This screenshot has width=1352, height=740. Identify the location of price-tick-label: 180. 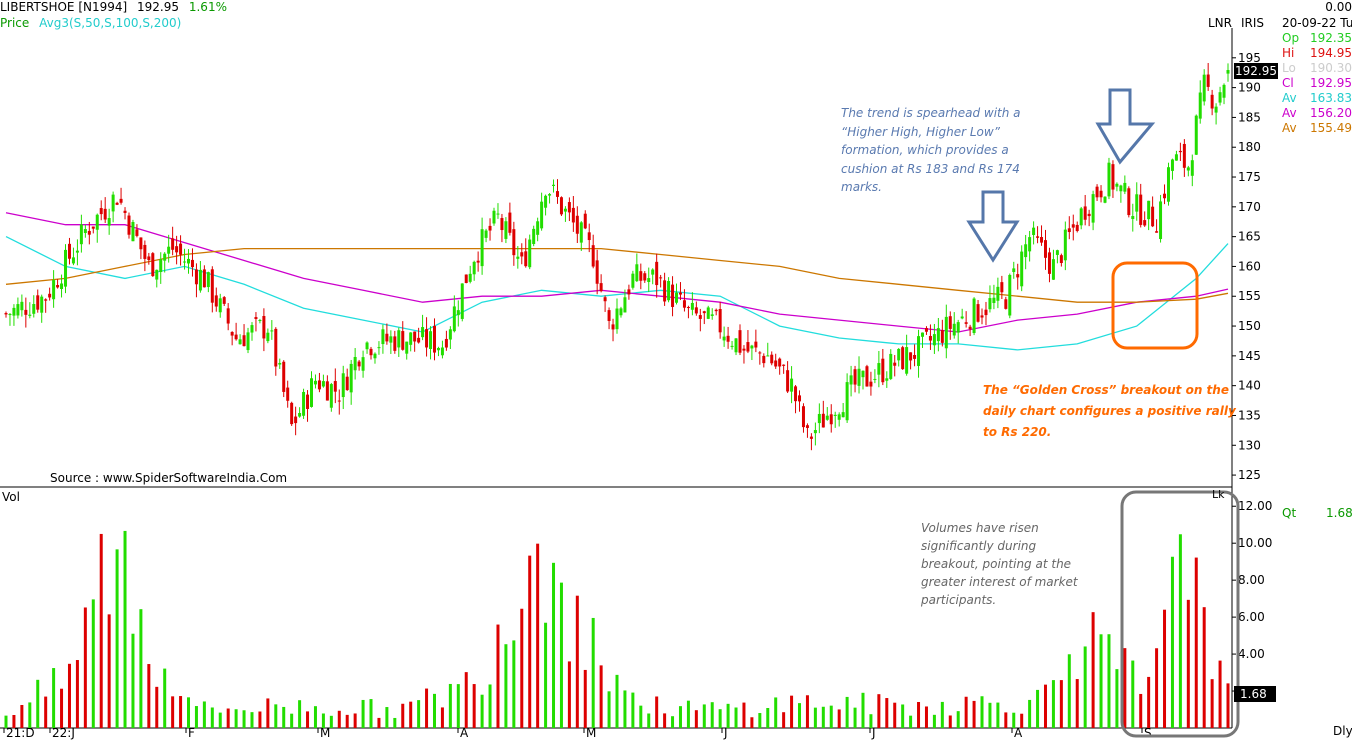
(1249, 147).